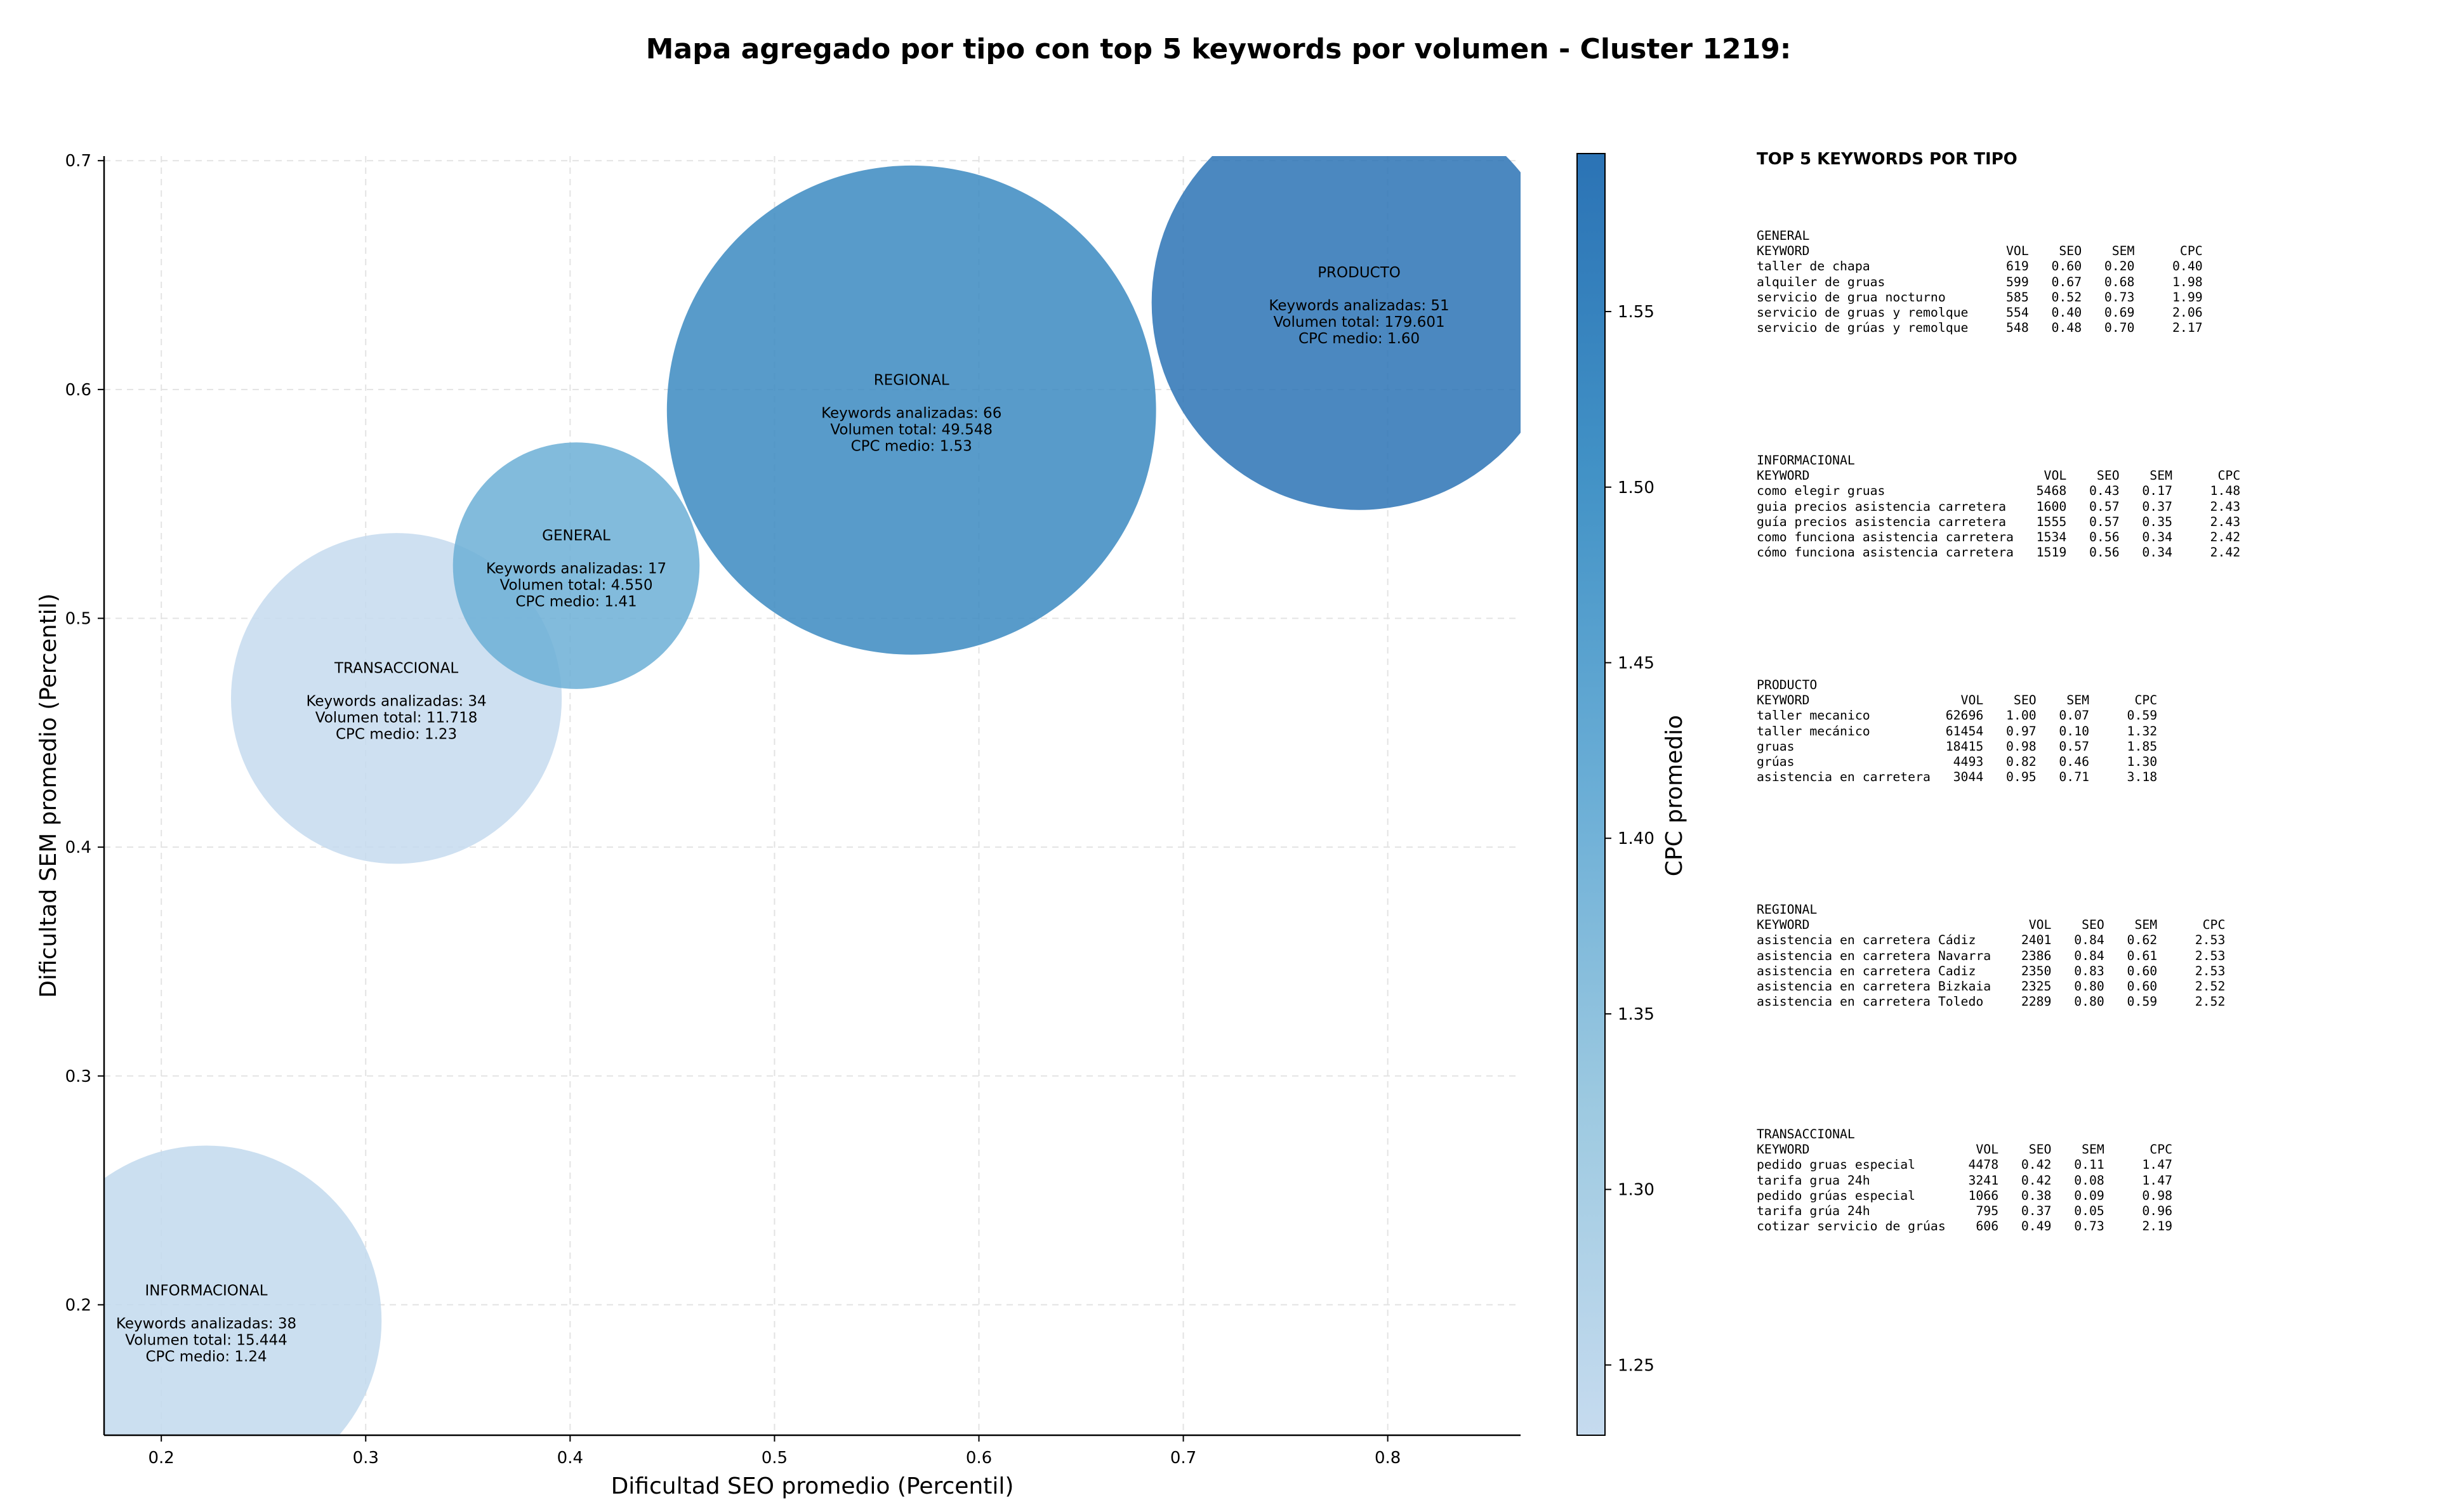  Describe the element at coordinates (1887, 160) in the screenshot. I see `top5-title: TOP 5 KEYWORDS POR TIPO` at that location.